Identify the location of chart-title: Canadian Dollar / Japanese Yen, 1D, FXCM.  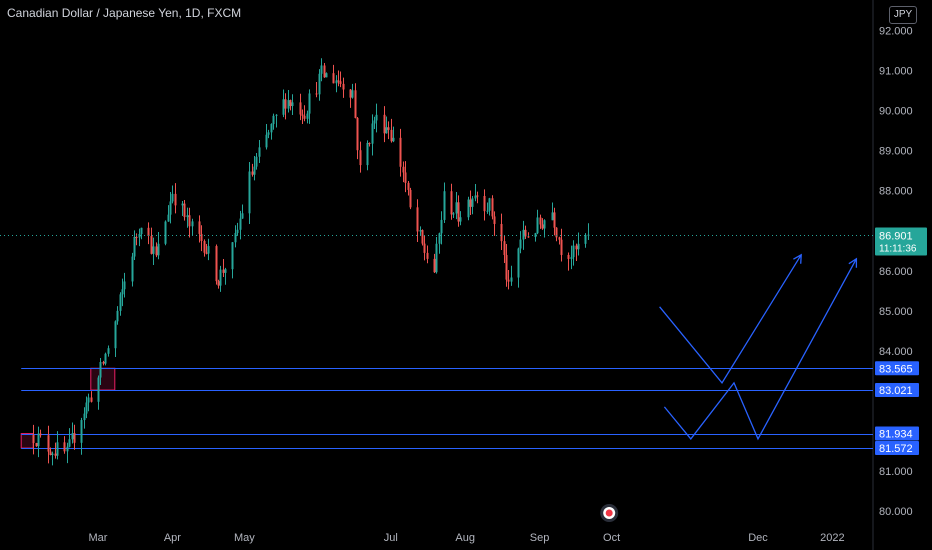
(124, 13).